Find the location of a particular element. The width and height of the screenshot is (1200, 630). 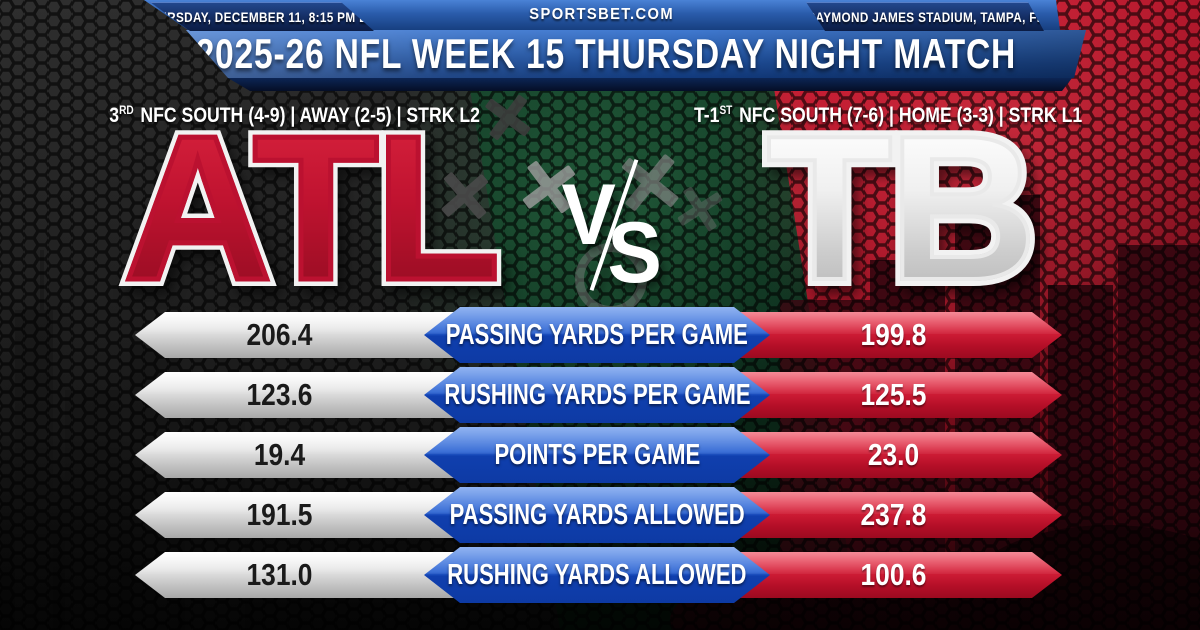

stat-label-banner: RUSHING YARDS PER GAME is located at coordinates (597, 395).